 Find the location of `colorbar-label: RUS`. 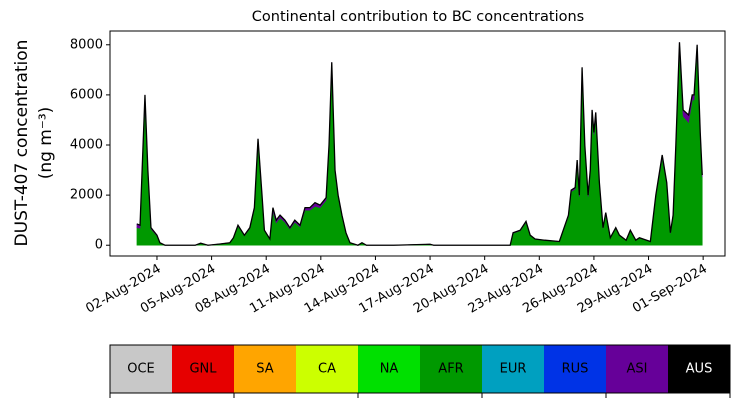

colorbar-label: RUS is located at coordinates (575, 369).